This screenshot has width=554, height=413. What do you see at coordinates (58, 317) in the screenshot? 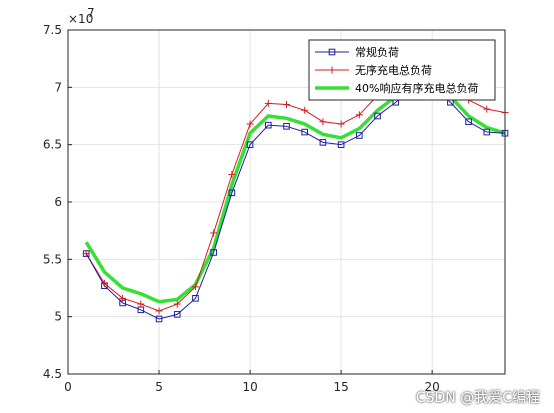
I see `y-tick-label: 5` at bounding box center [58, 317].